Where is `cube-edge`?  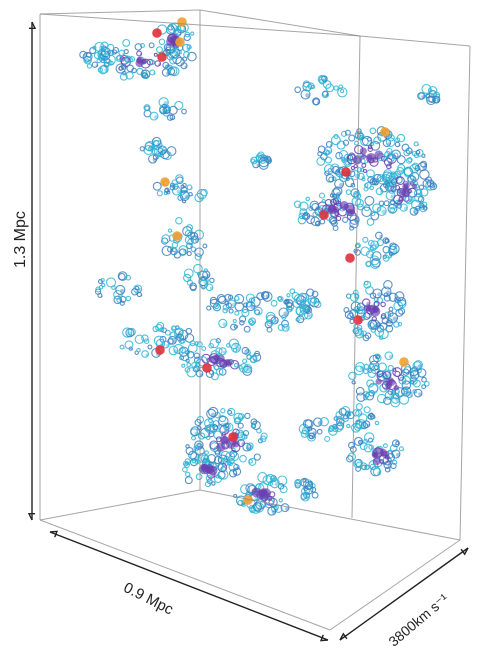
cube-edge is located at coordinates (280, 23).